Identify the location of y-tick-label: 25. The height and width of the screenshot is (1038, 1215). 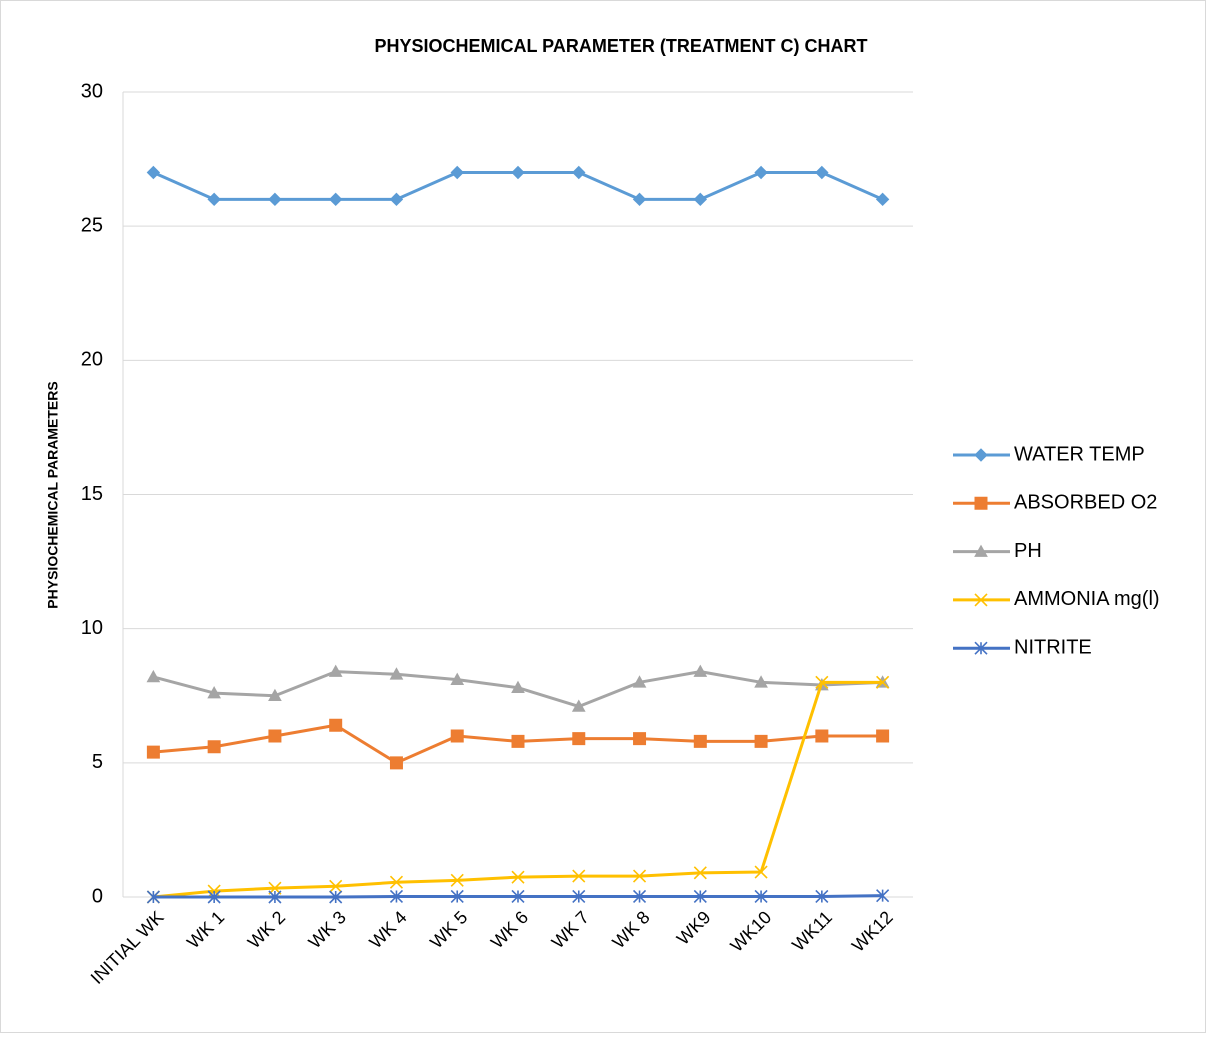
(92, 225).